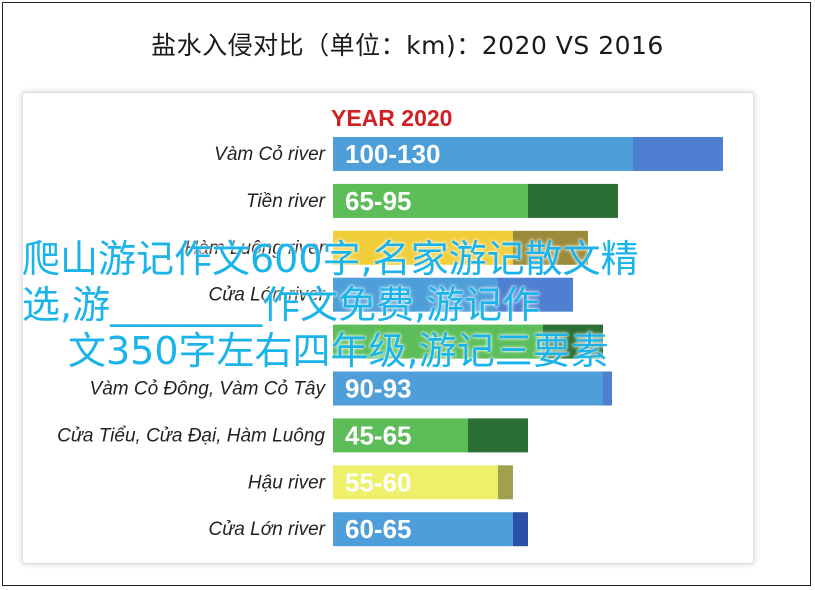  What do you see at coordinates (378, 482) in the screenshot?
I see `value-label: 55-60` at bounding box center [378, 482].